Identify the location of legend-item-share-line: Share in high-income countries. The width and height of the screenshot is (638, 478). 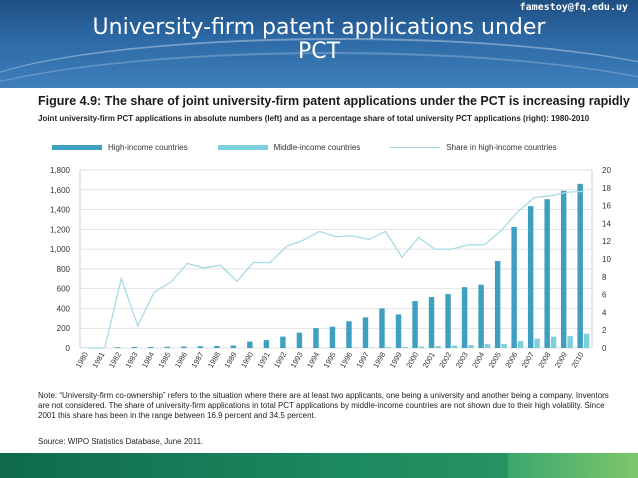
(473, 147).